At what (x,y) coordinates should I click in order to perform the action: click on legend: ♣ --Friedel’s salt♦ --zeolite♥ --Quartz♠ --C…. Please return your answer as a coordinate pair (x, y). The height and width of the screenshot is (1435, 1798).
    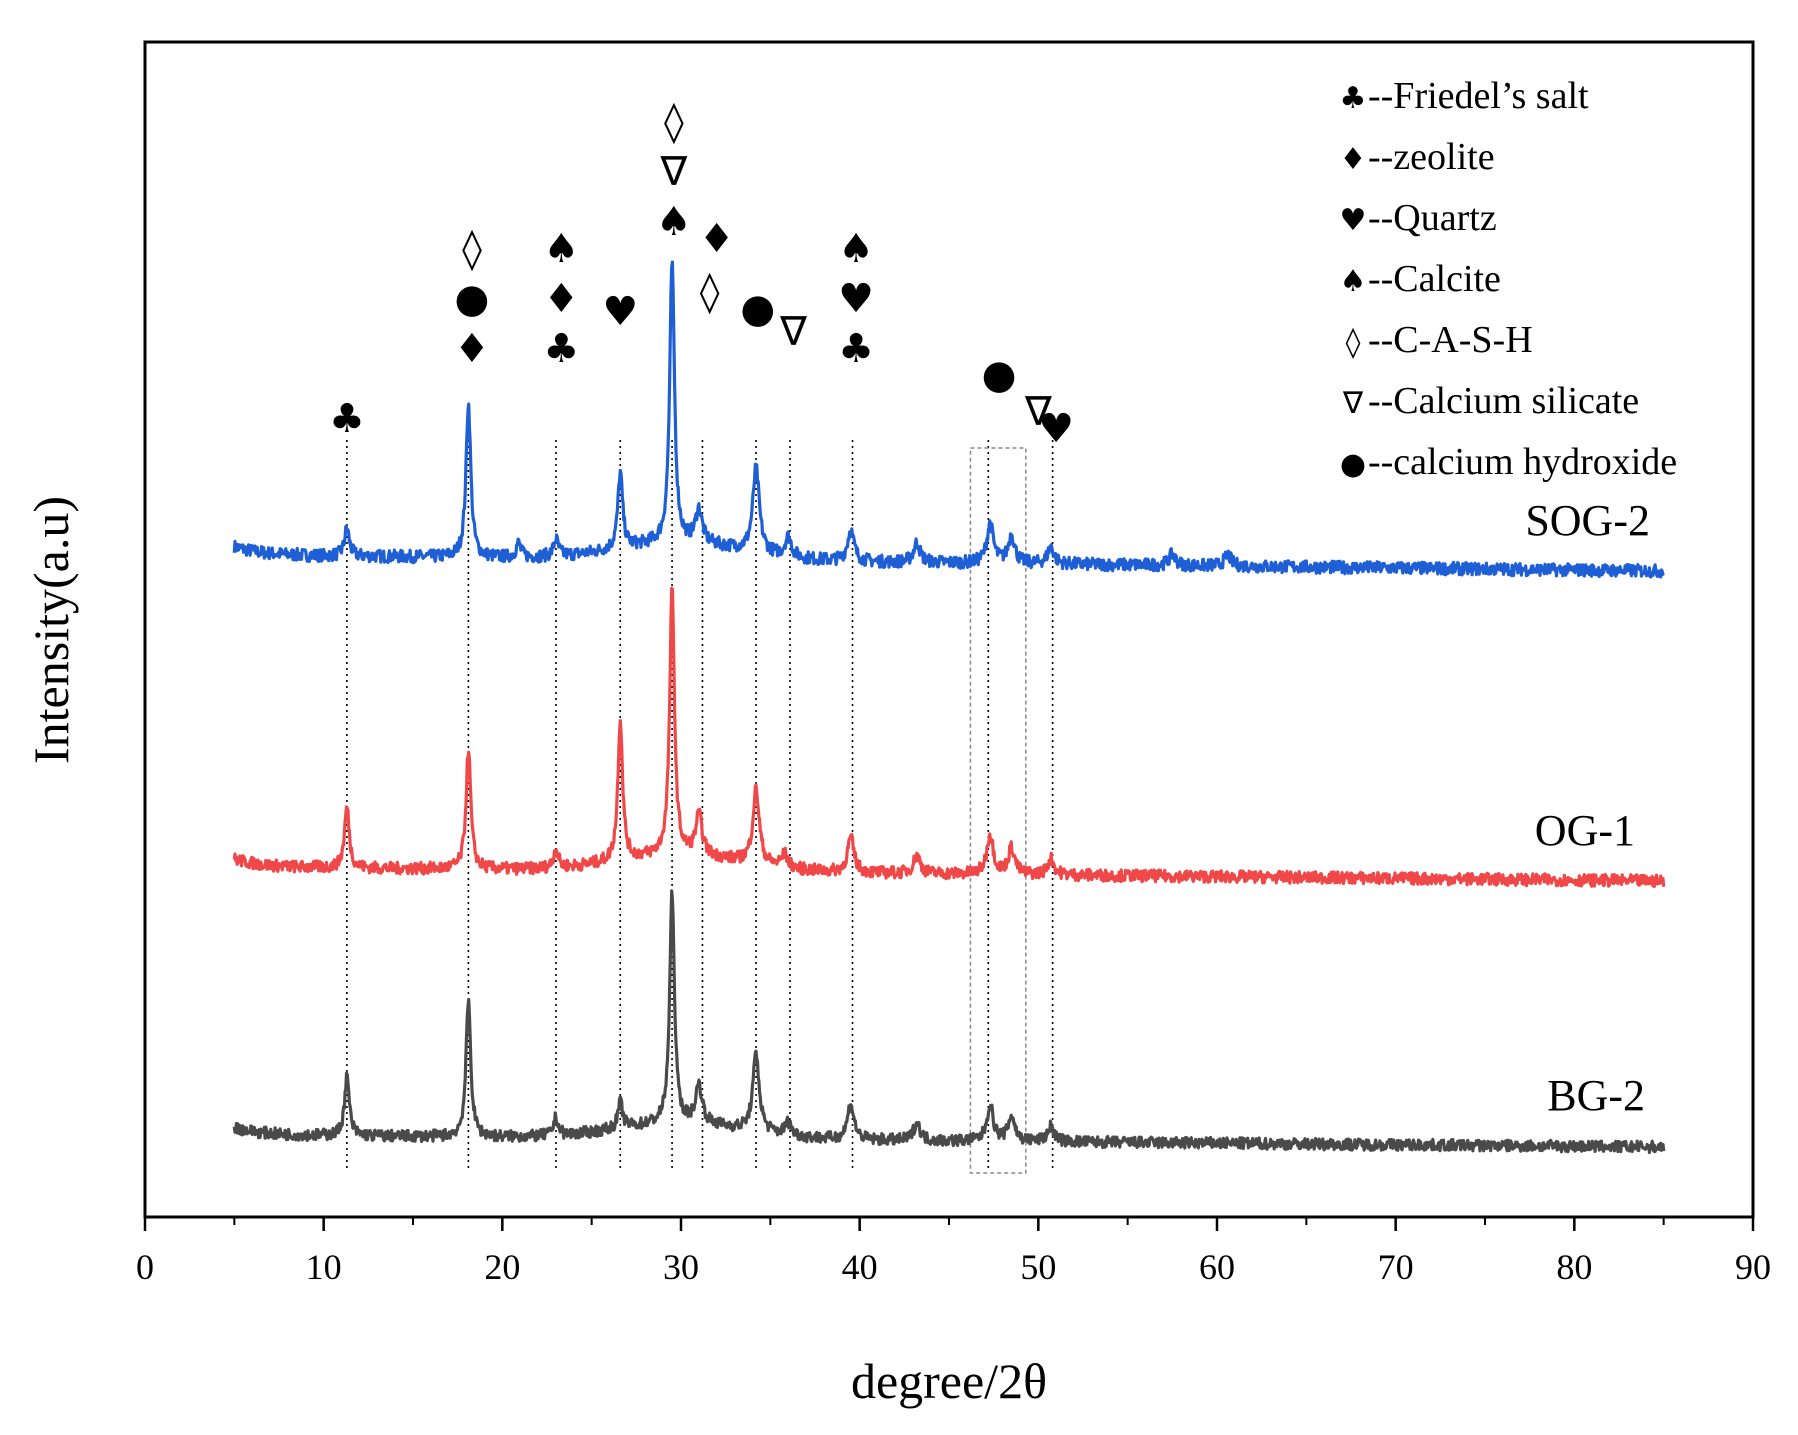
    Looking at the image, I should click on (1509, 279).